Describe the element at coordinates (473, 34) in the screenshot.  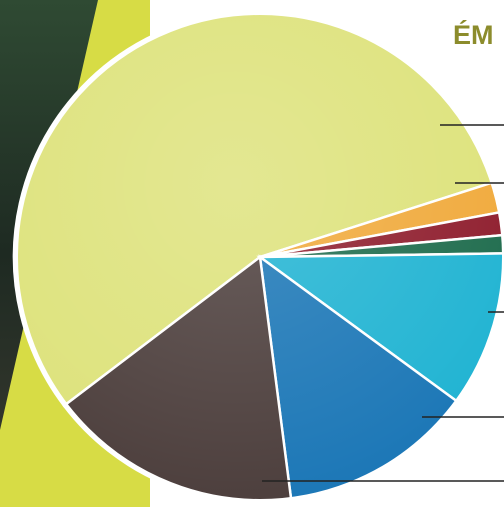
I see `chart-title: ÉM` at that location.